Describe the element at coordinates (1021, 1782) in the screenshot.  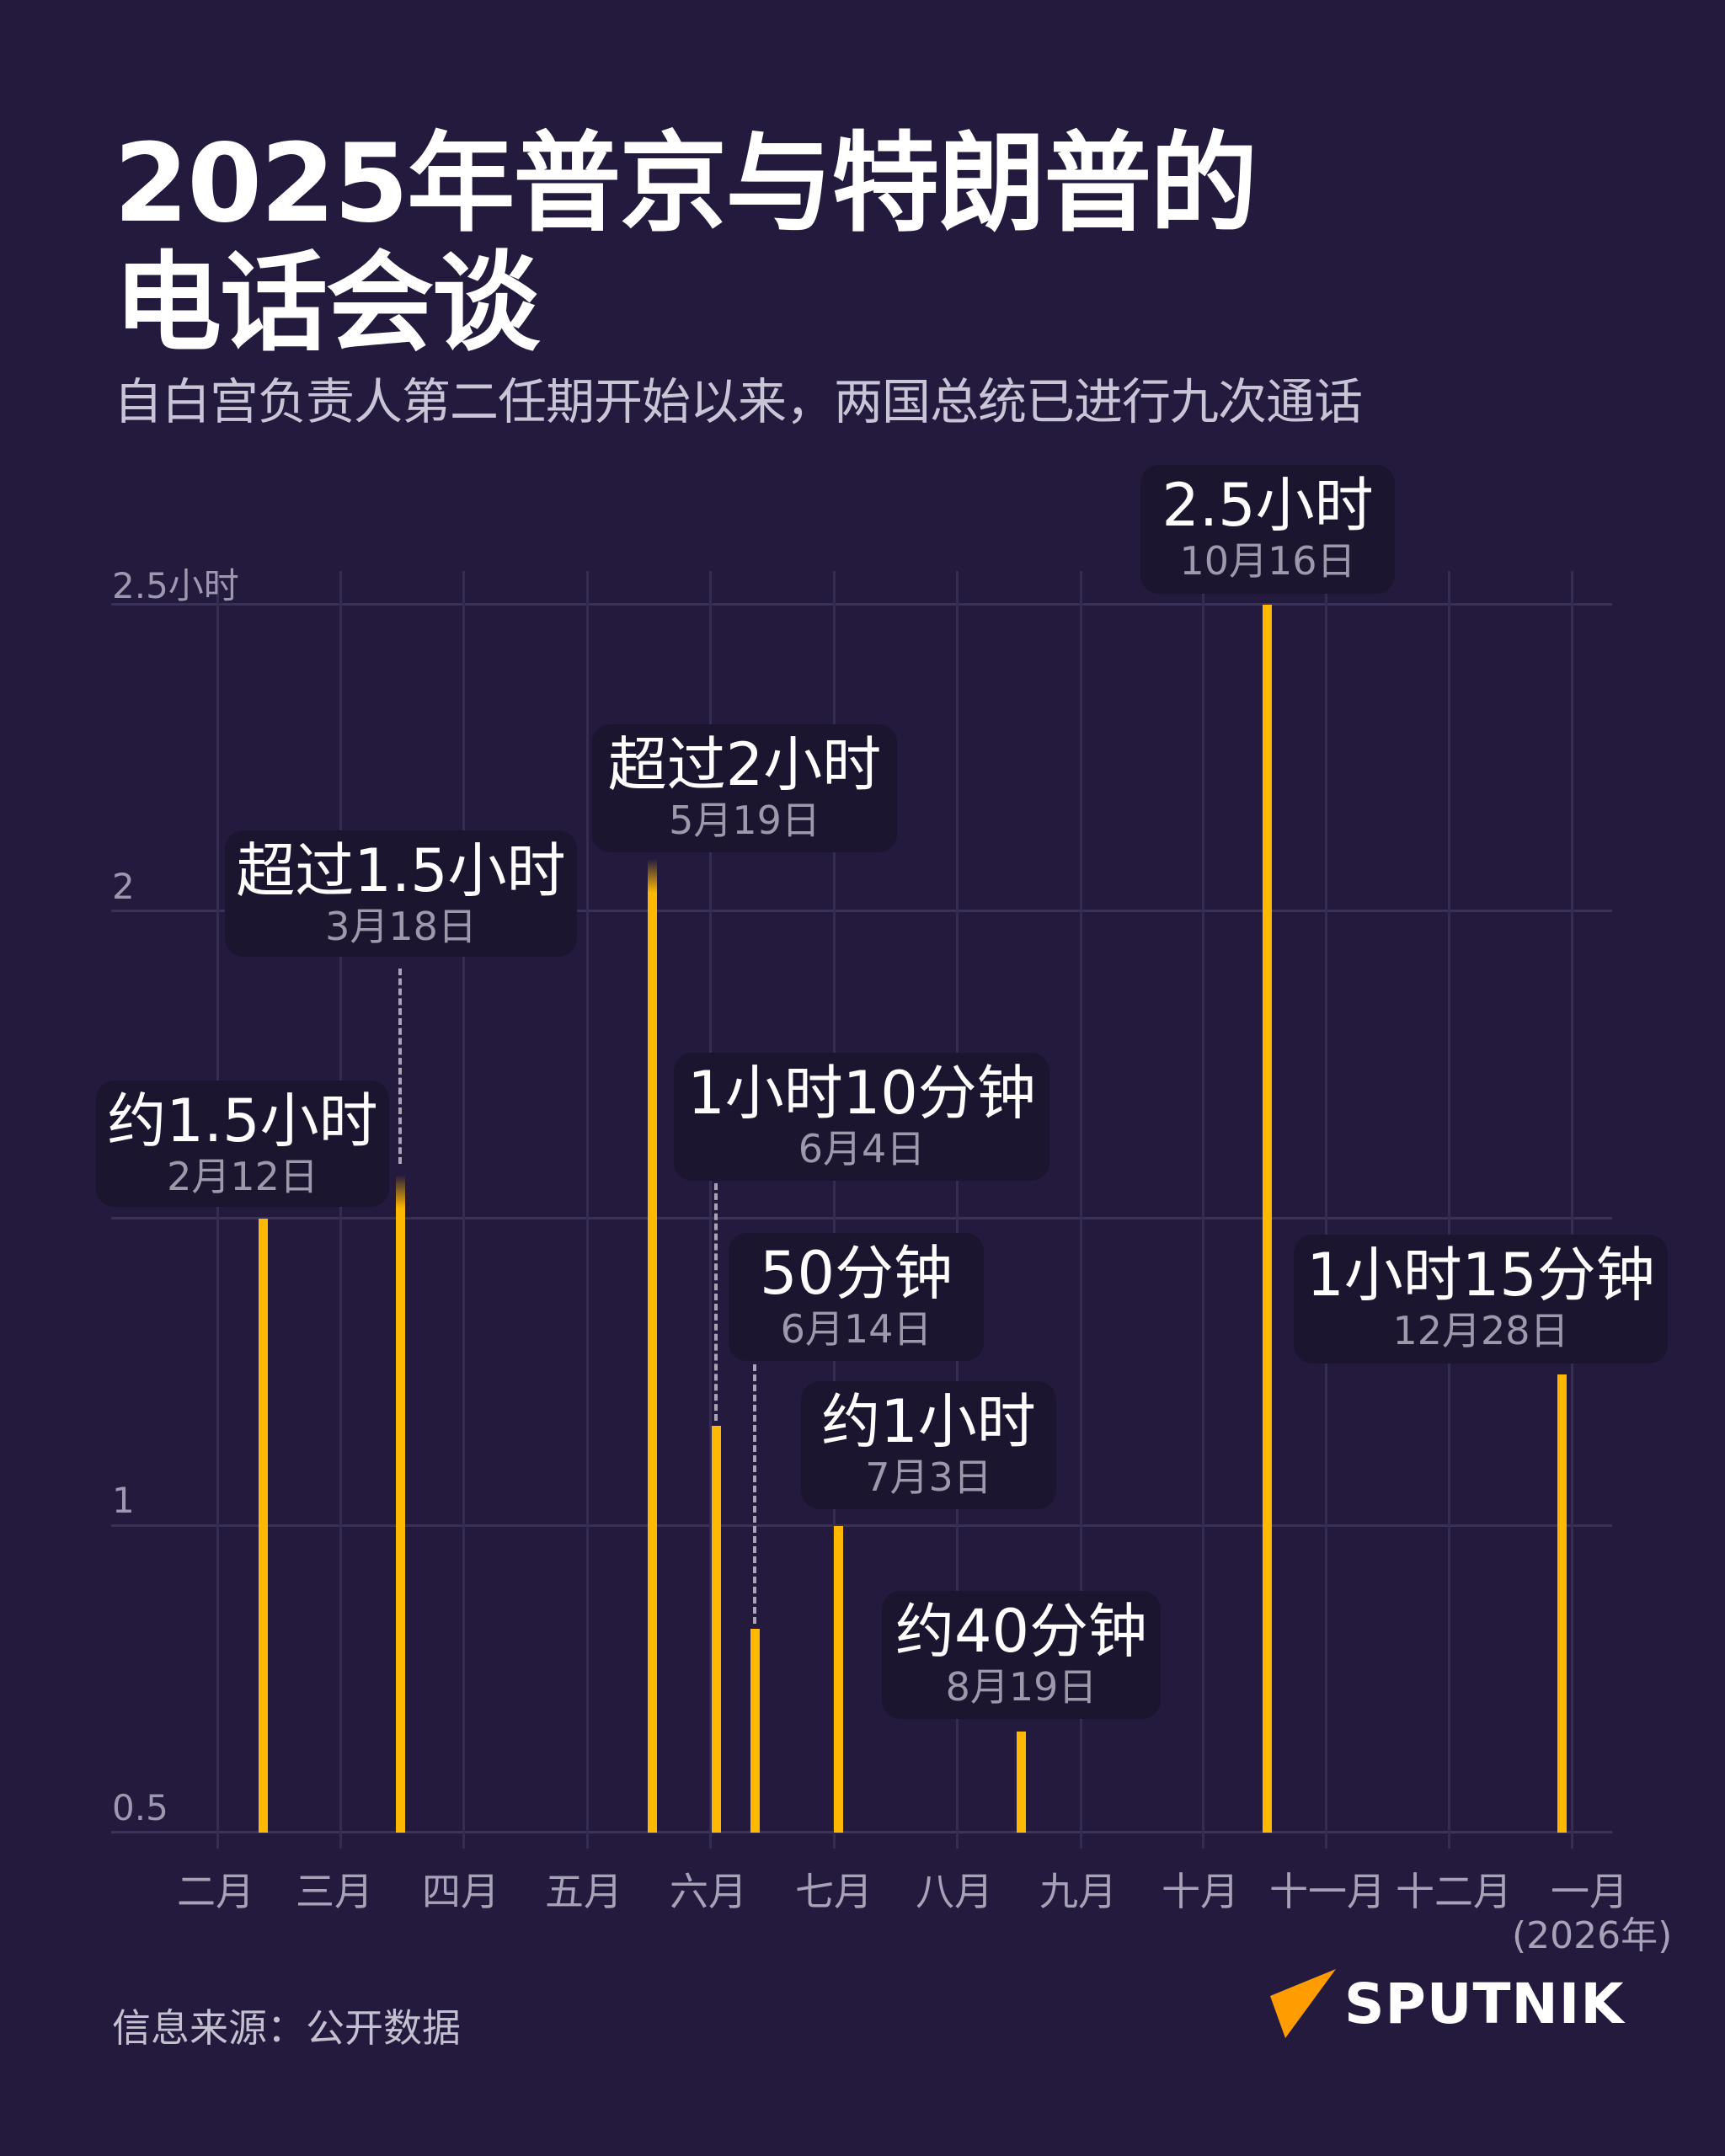
I see `bar-aug19` at that location.